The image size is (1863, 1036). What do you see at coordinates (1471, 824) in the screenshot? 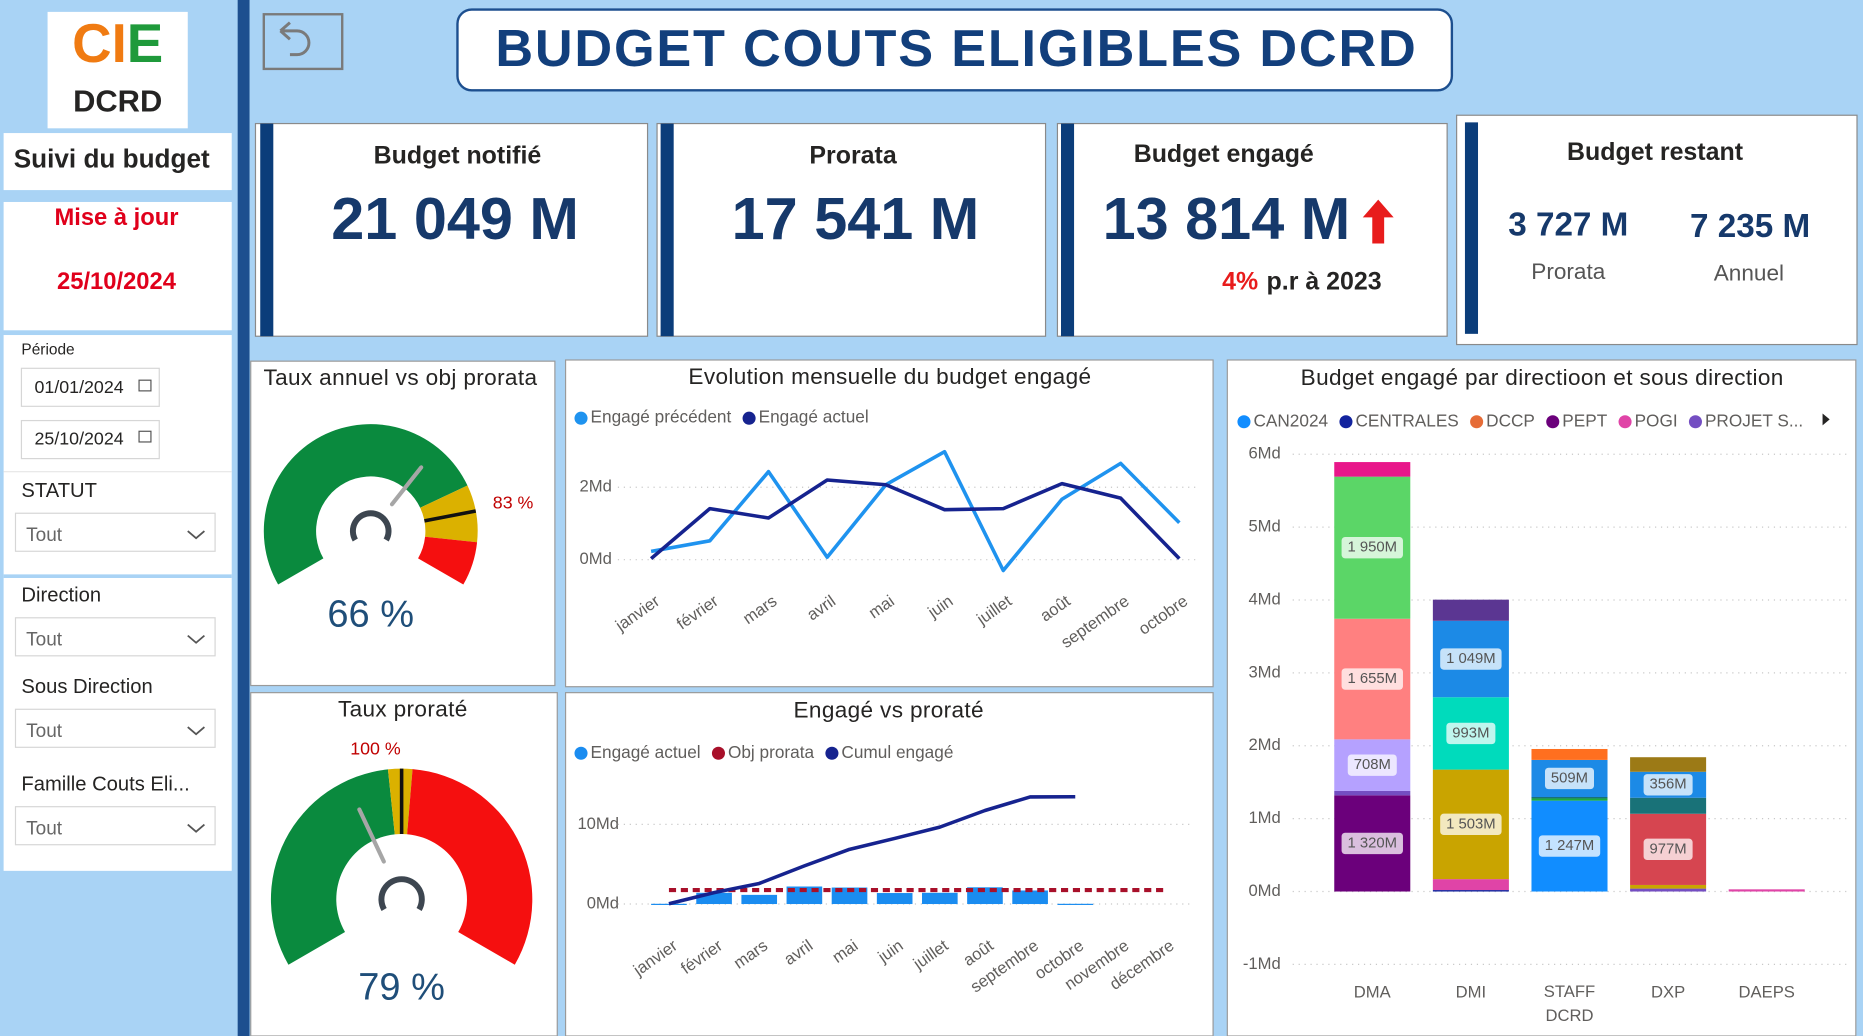
I see `data-label: 1 503M` at bounding box center [1471, 824].